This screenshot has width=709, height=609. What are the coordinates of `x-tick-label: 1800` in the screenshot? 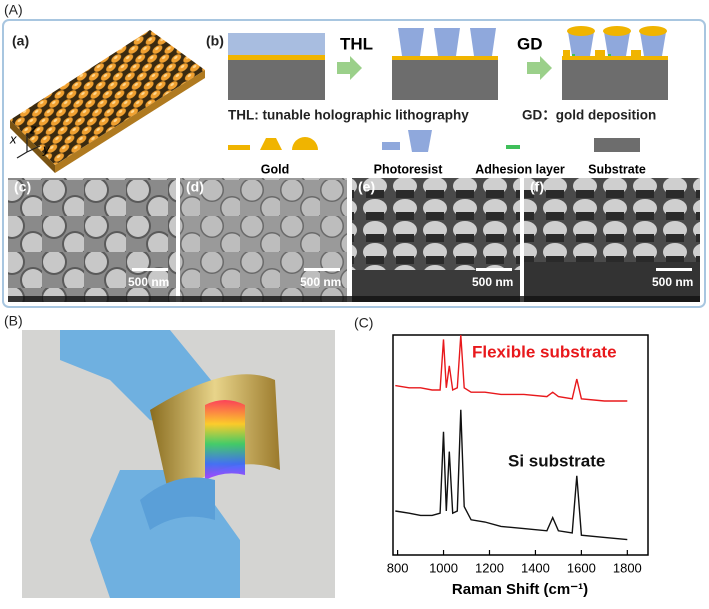 It's located at (627, 567).